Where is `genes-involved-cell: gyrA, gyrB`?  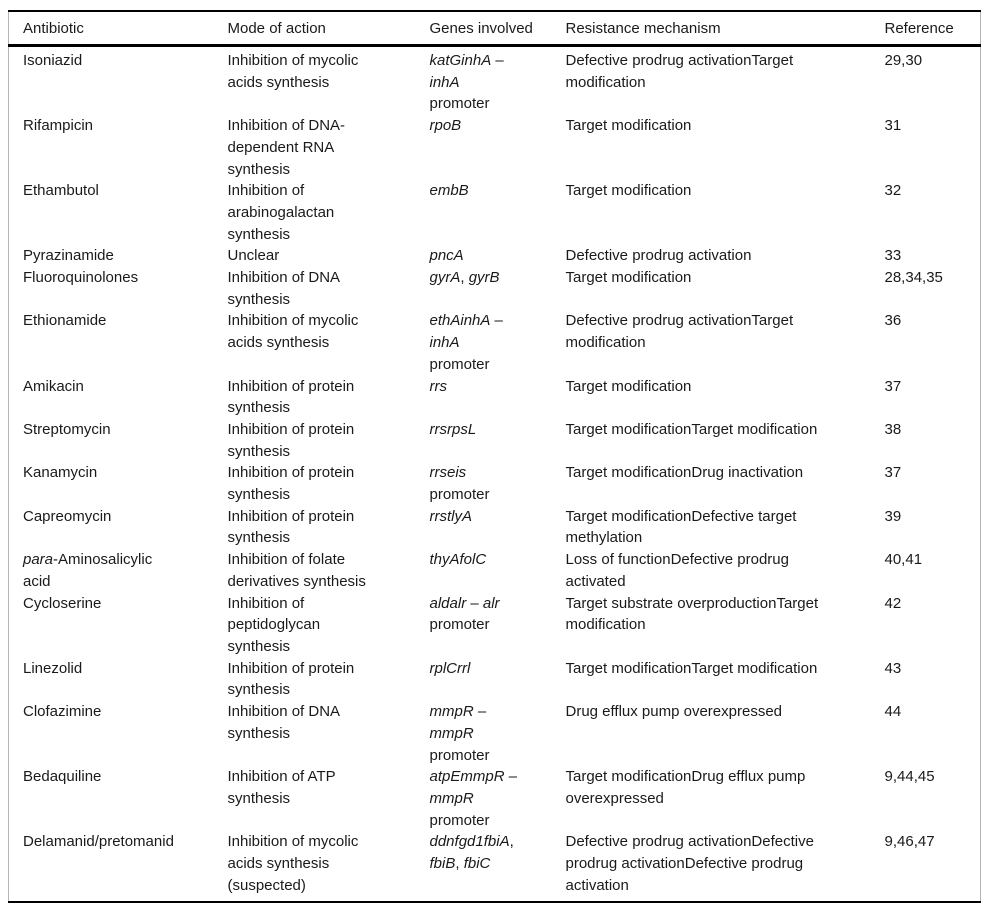
genes-involved-cell: gyrA, gyrB is located at coordinates (464, 278).